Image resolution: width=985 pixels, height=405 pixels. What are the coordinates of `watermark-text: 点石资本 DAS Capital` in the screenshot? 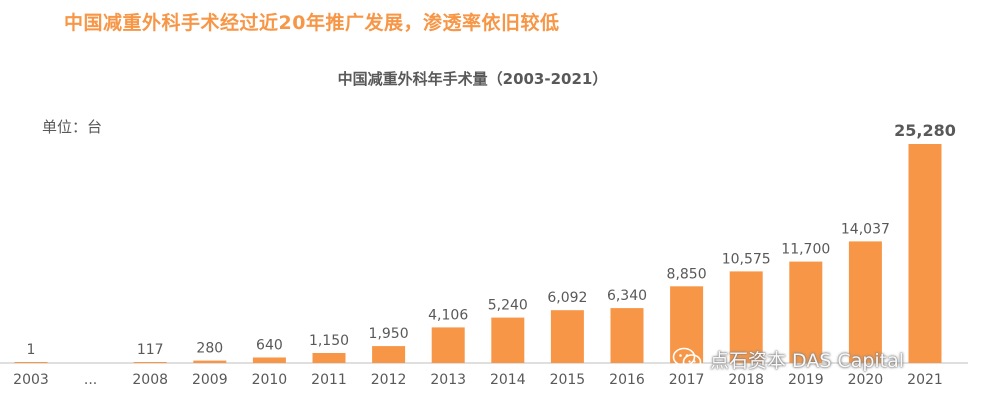 It's located at (807, 360).